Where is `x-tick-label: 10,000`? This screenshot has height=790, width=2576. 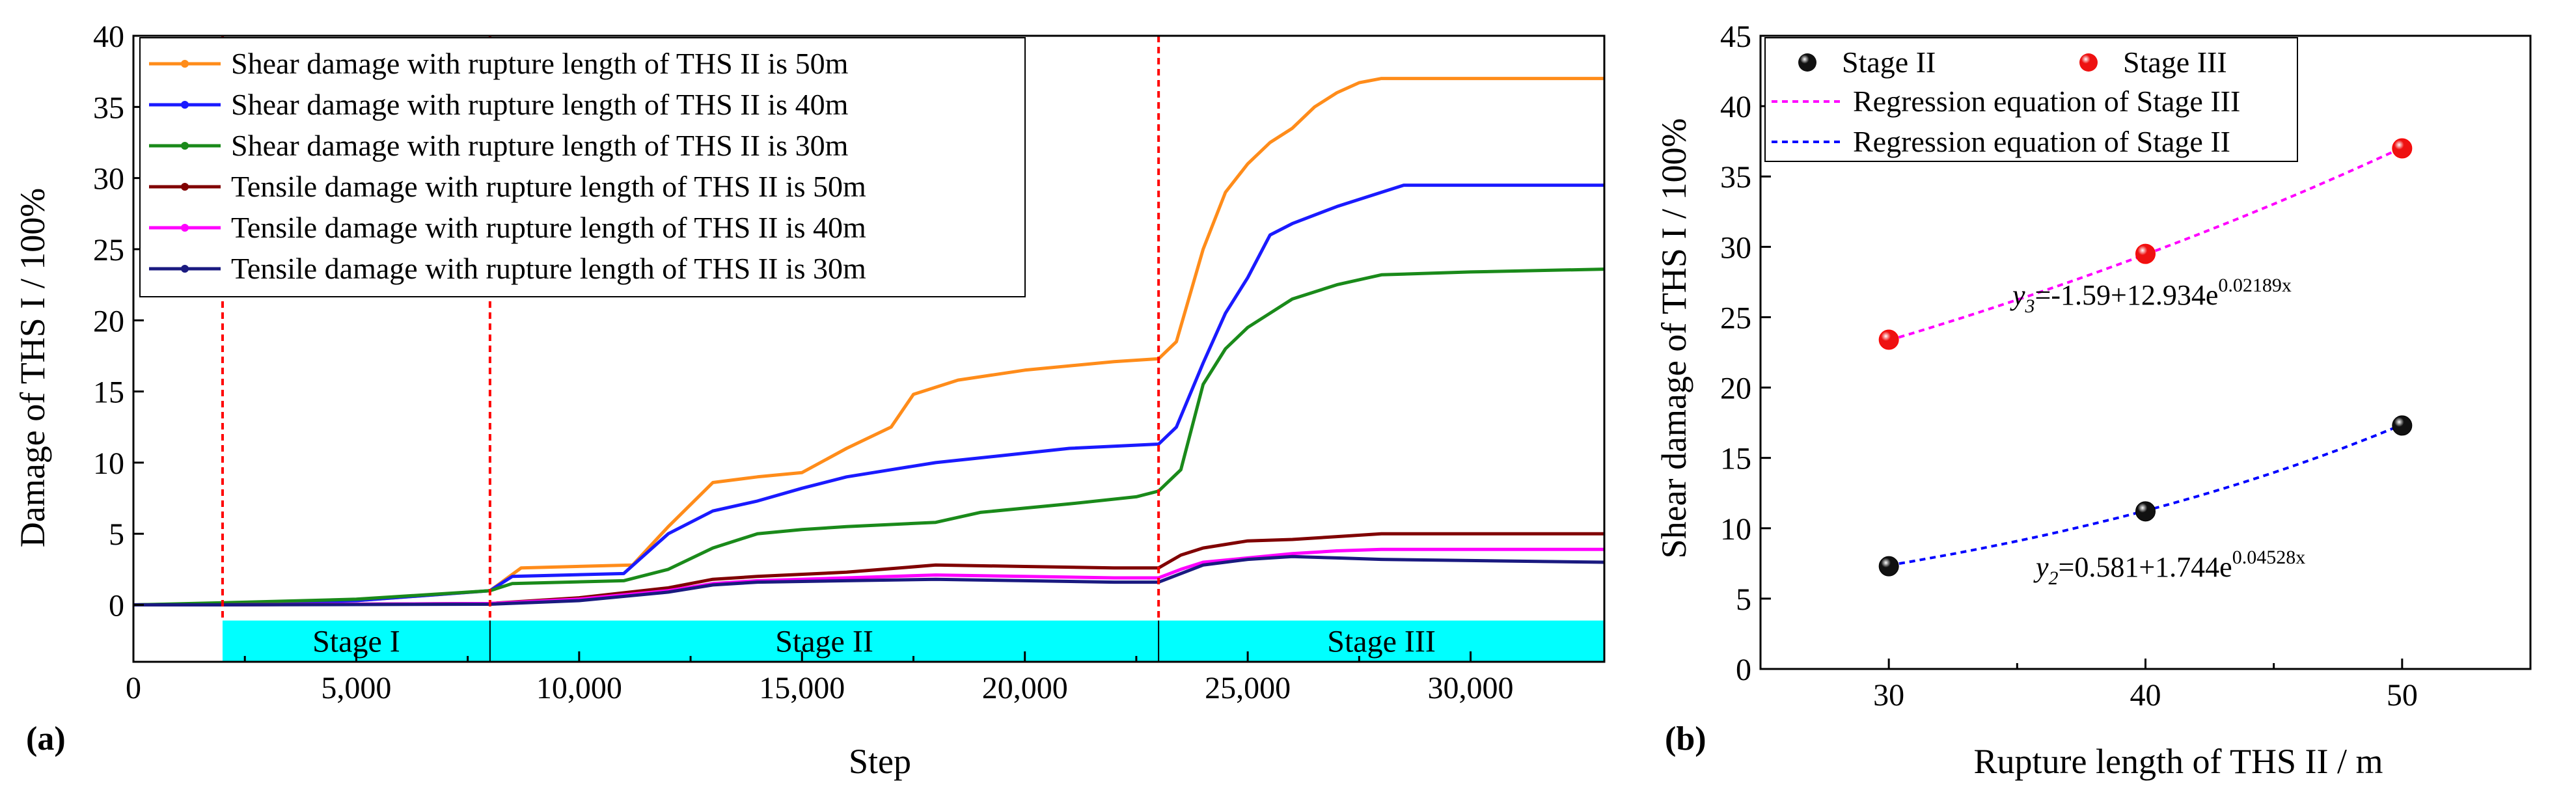 x-tick-label: 10,000 is located at coordinates (579, 688).